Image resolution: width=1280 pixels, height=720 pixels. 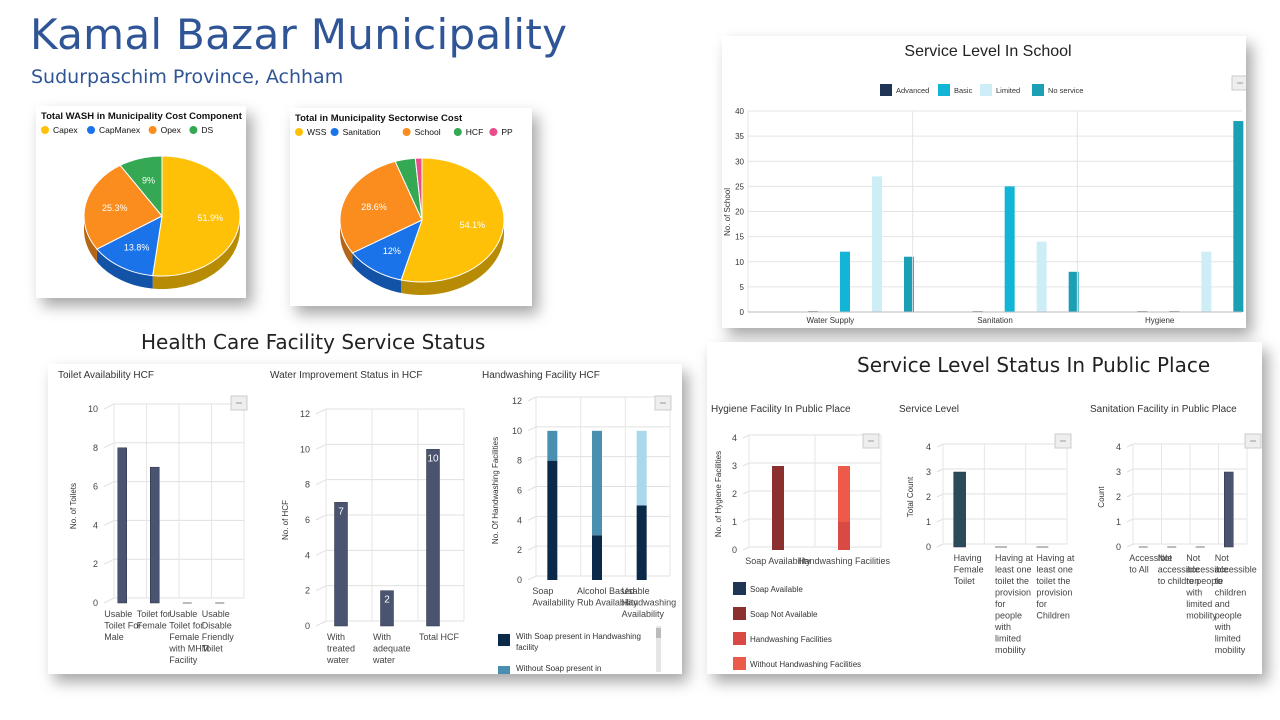 What do you see at coordinates (340, 648) in the screenshot?
I see `x-tick-label: With treated water` at bounding box center [340, 648].